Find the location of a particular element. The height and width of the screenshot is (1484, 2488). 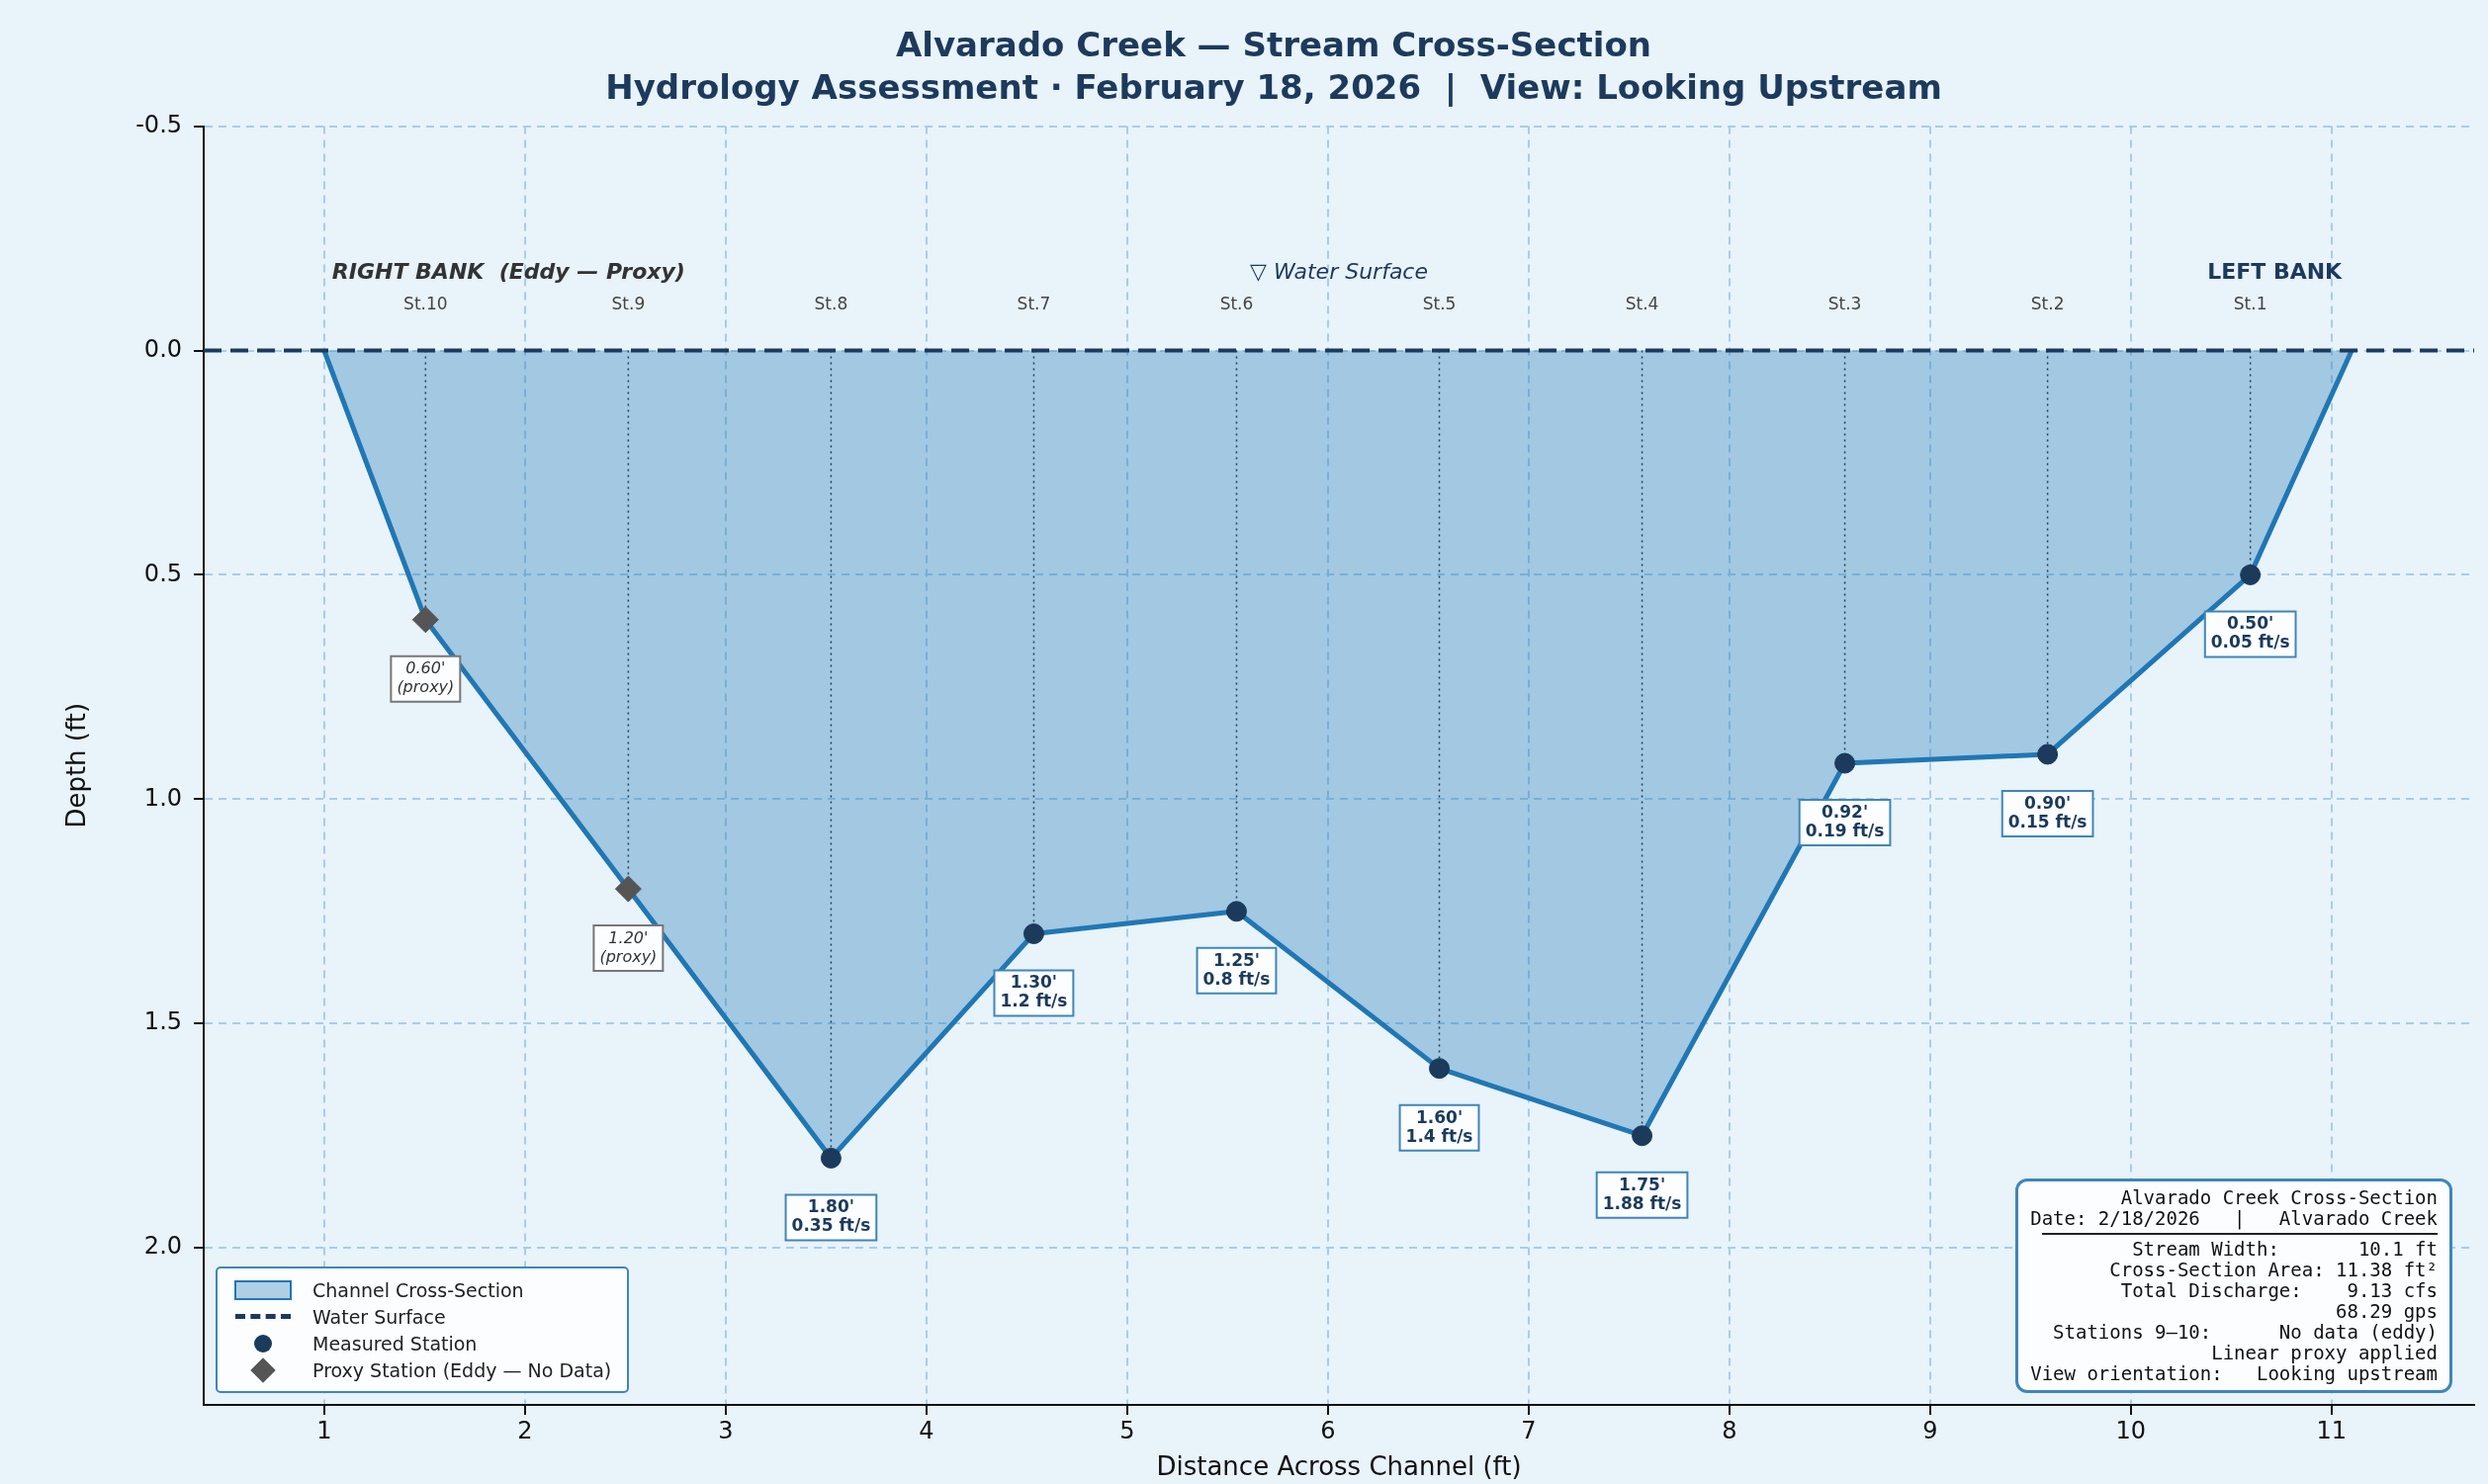

annotation: Linear proxy applied is located at coordinates (2324, 1352).